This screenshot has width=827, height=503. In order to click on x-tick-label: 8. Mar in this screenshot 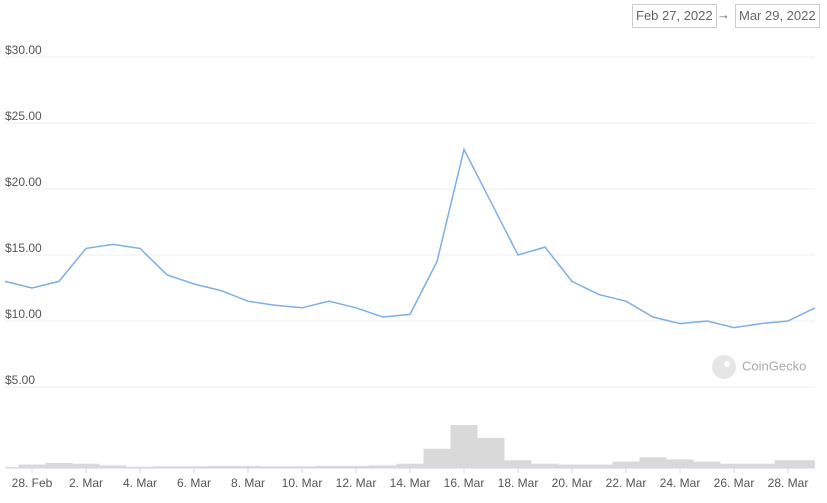, I will do `click(248, 483)`.